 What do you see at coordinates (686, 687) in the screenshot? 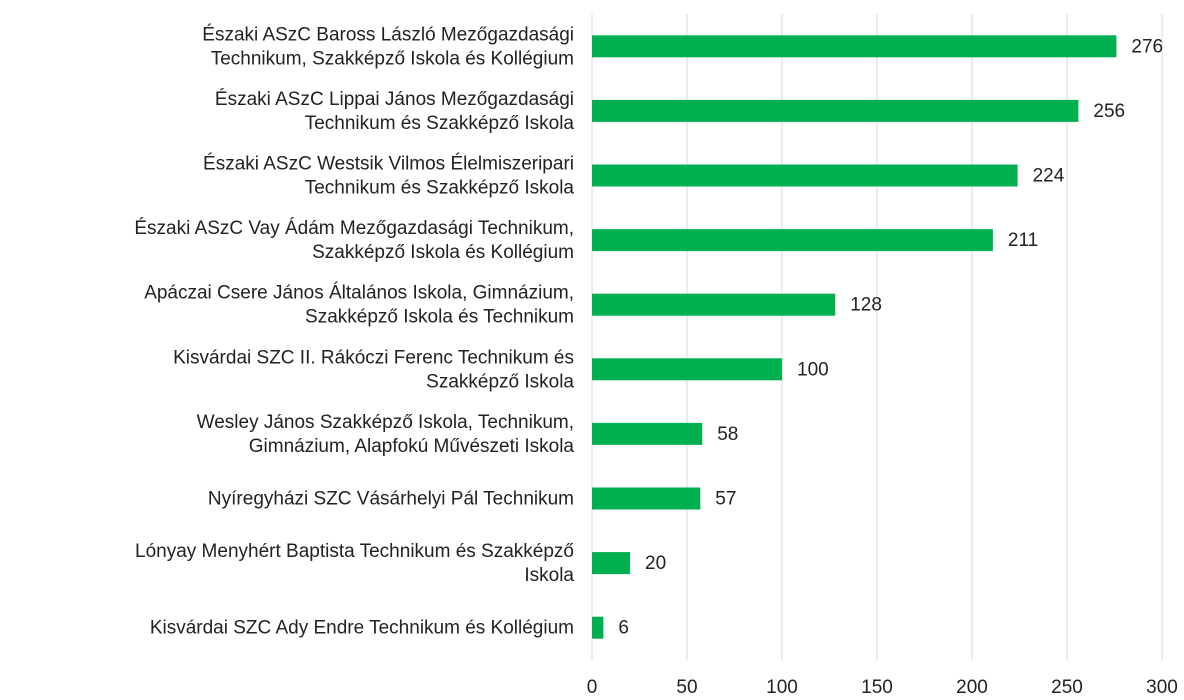
I see `x-tick-label: 50` at bounding box center [686, 687].